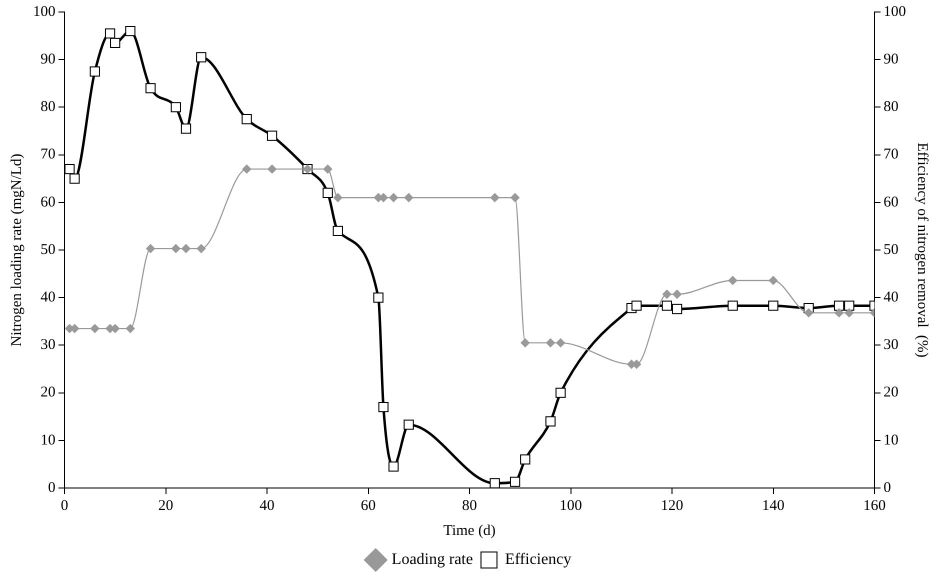  I want to click on x-tick-label: 60, so click(368, 506).